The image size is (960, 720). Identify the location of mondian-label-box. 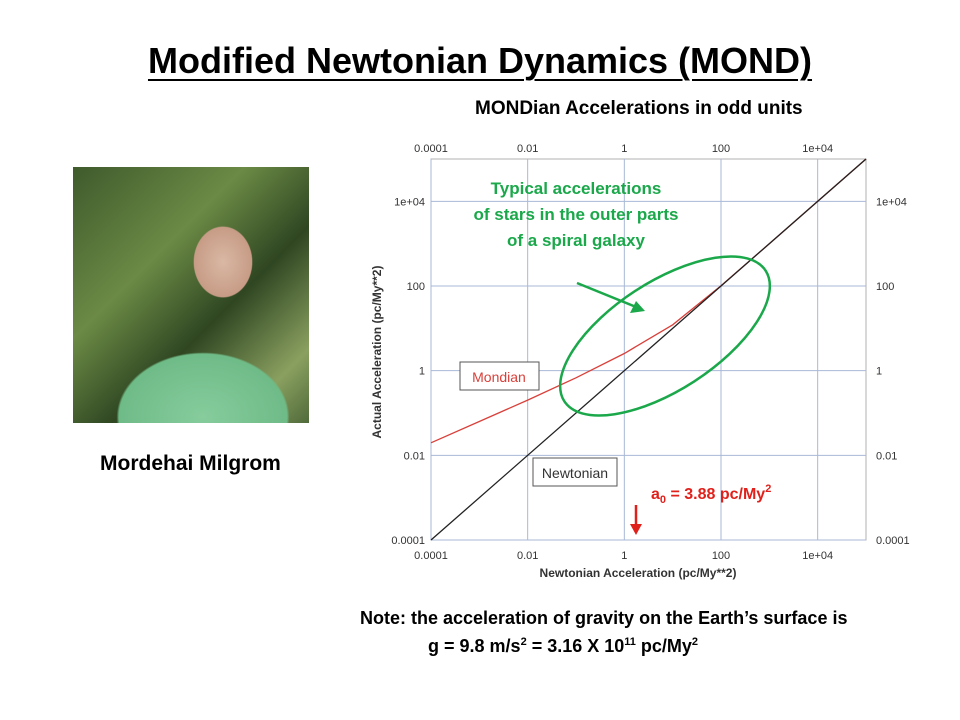
(499, 376).